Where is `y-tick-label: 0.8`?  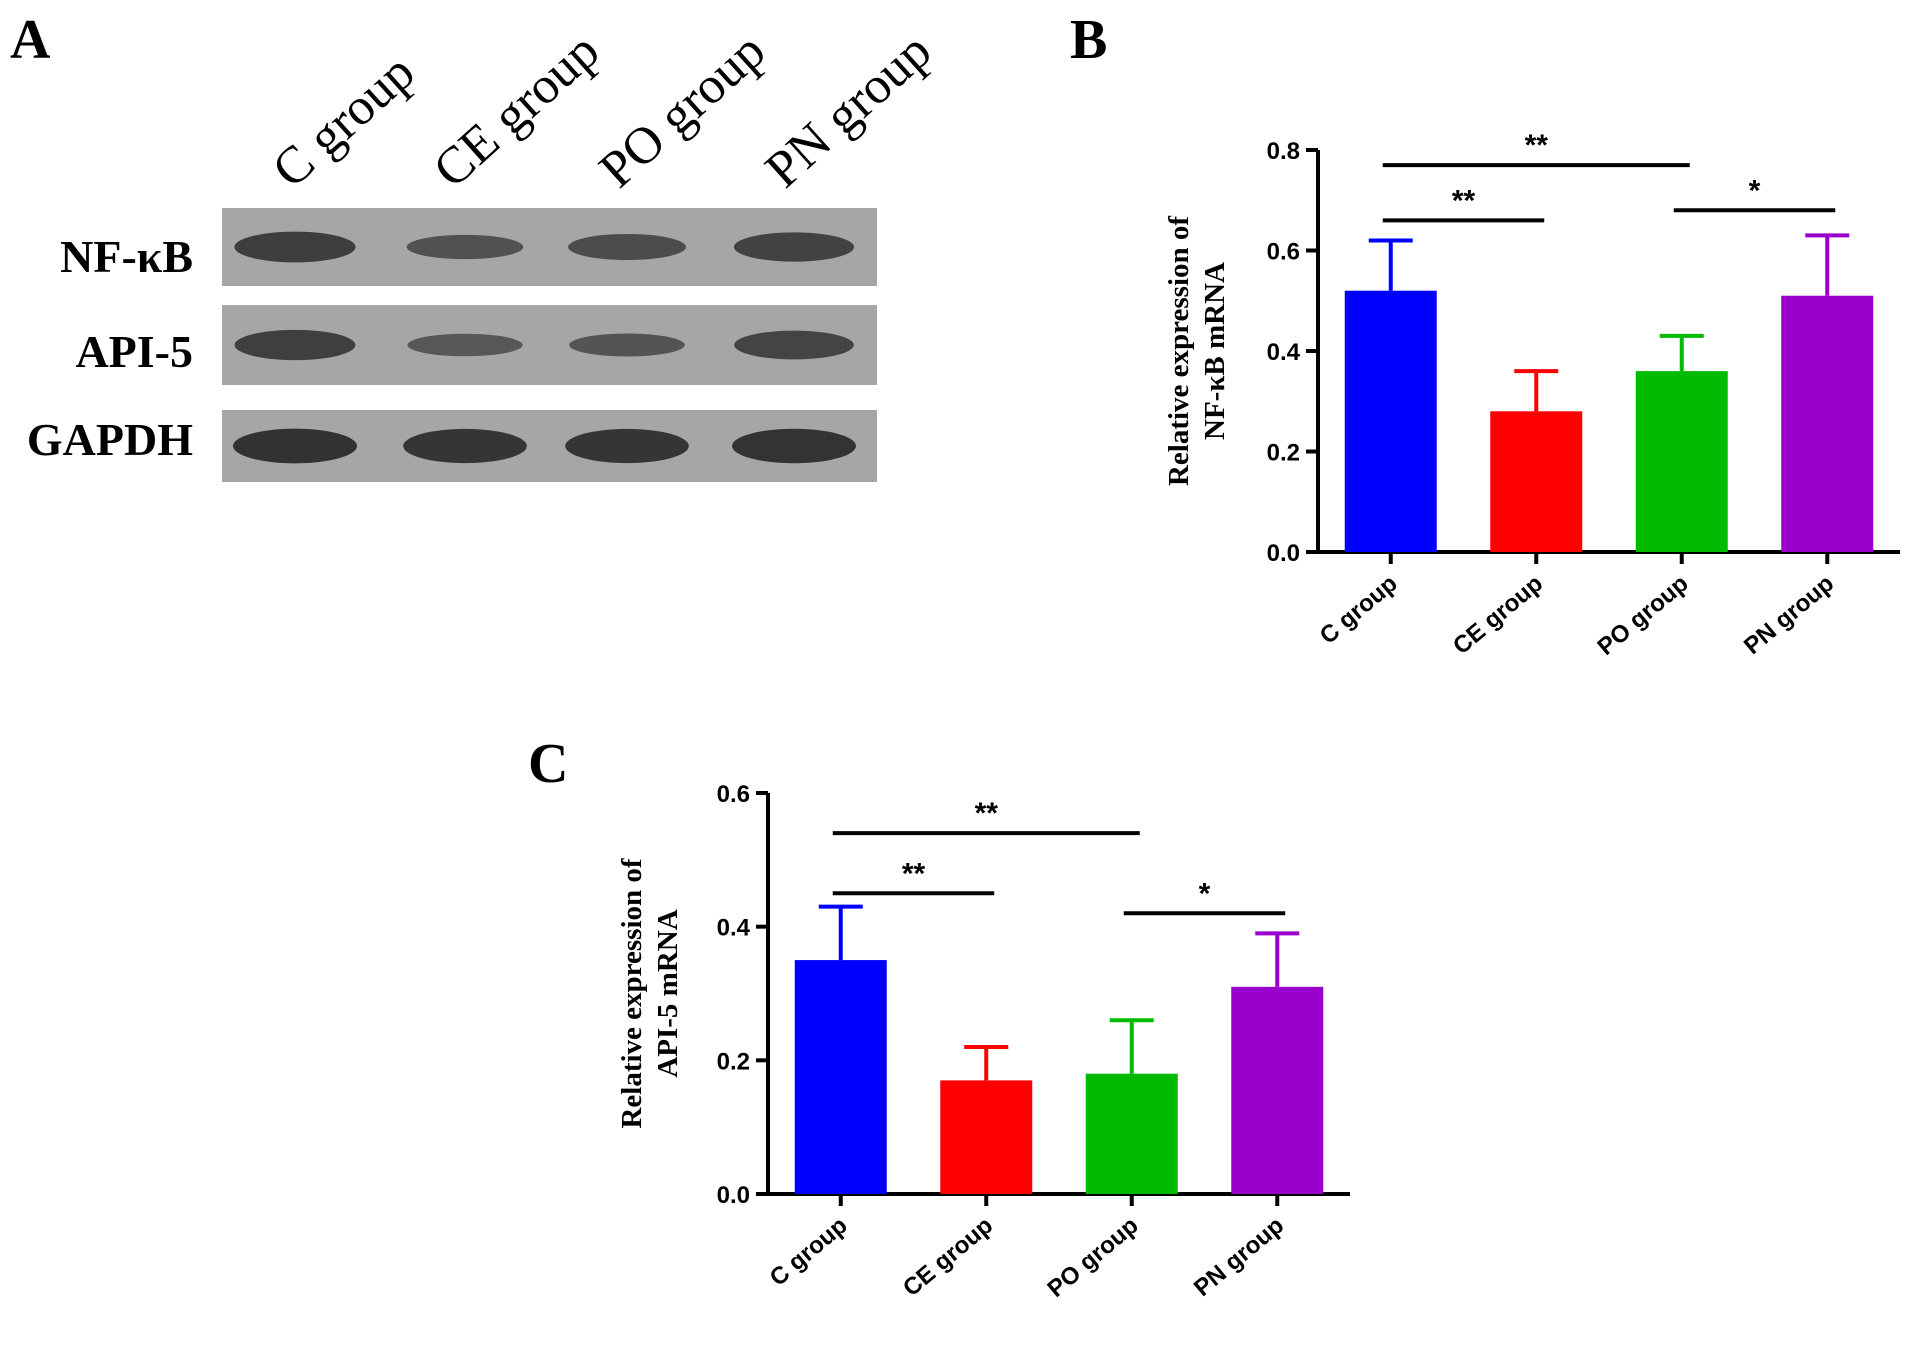 y-tick-label: 0.8 is located at coordinates (1283, 151).